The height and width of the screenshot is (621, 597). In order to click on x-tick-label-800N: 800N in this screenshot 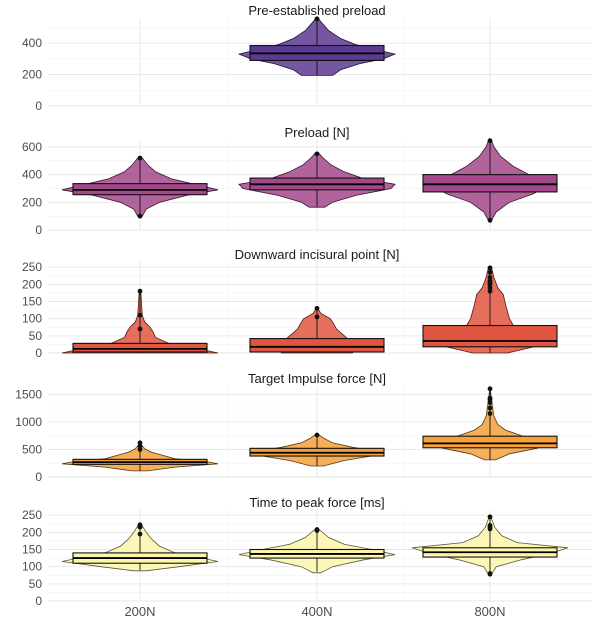, I will do `click(489, 611)`.